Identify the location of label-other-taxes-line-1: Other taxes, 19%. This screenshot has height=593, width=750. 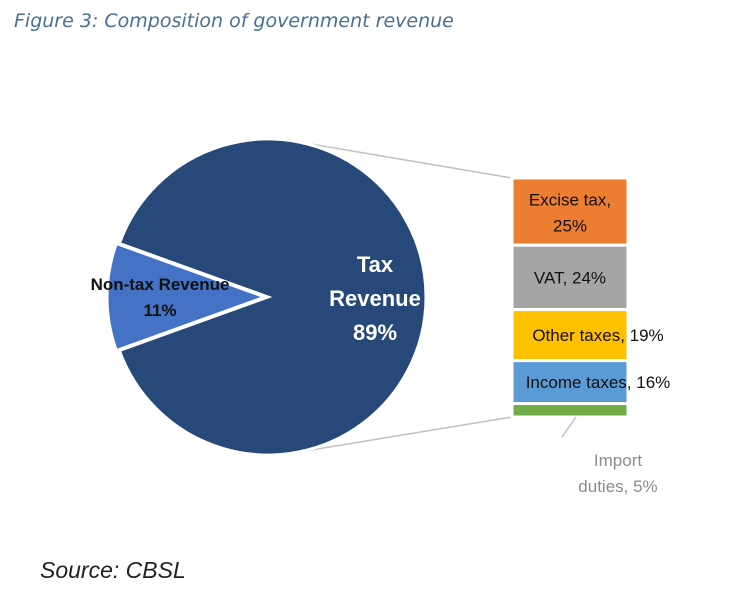
(597, 335).